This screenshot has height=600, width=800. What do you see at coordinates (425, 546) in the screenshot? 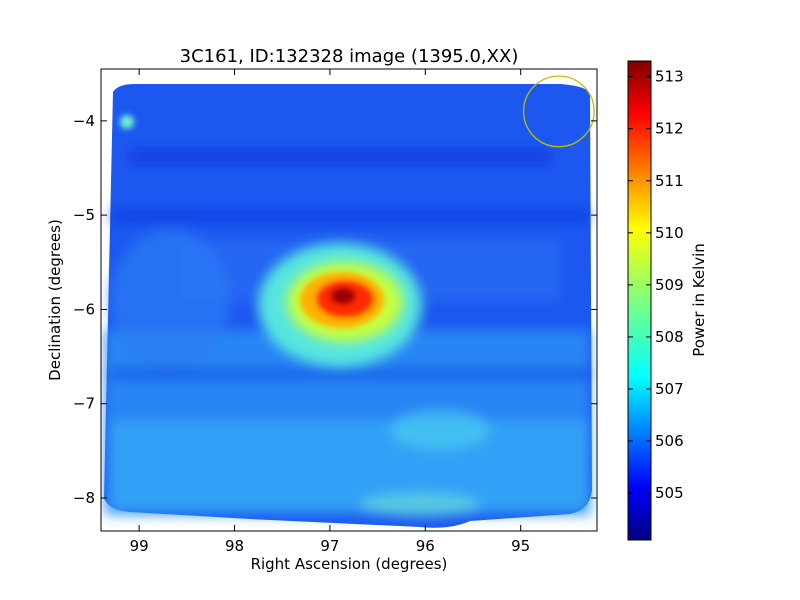
I see `x-tick-label: 96` at bounding box center [425, 546].